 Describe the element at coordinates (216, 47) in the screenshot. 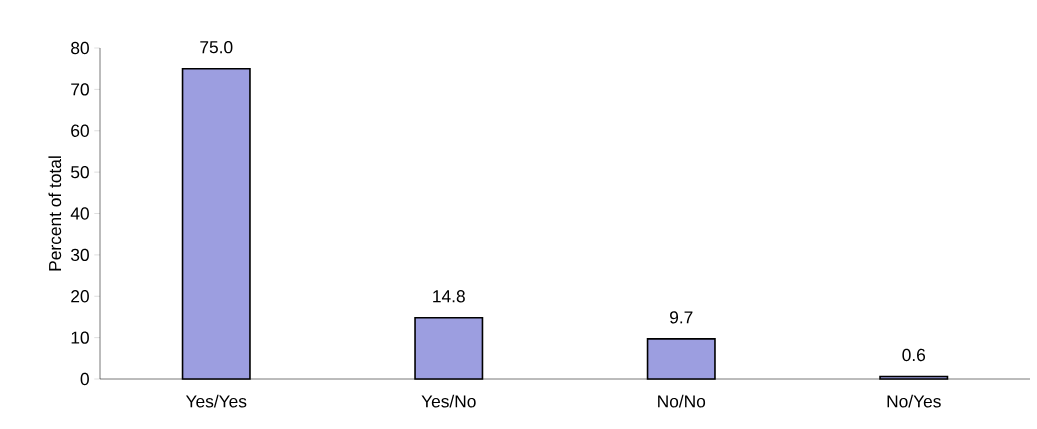

I see `data-label: 75.0` at that location.